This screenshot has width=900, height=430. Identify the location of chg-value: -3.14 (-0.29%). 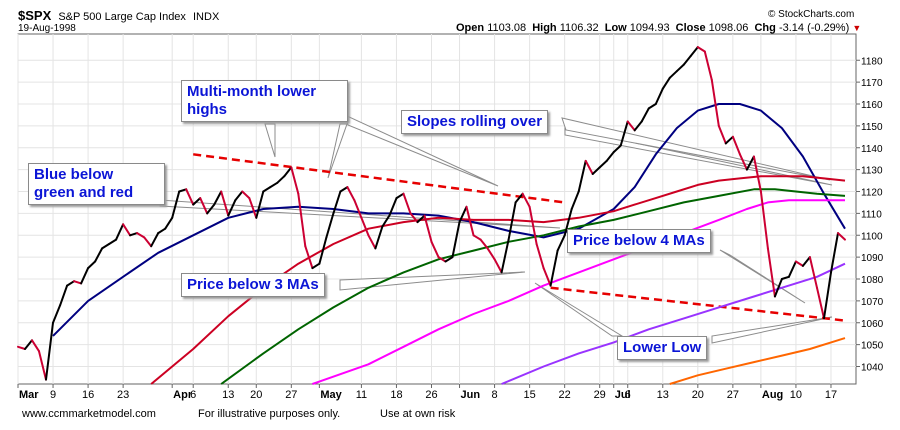
(814, 28).